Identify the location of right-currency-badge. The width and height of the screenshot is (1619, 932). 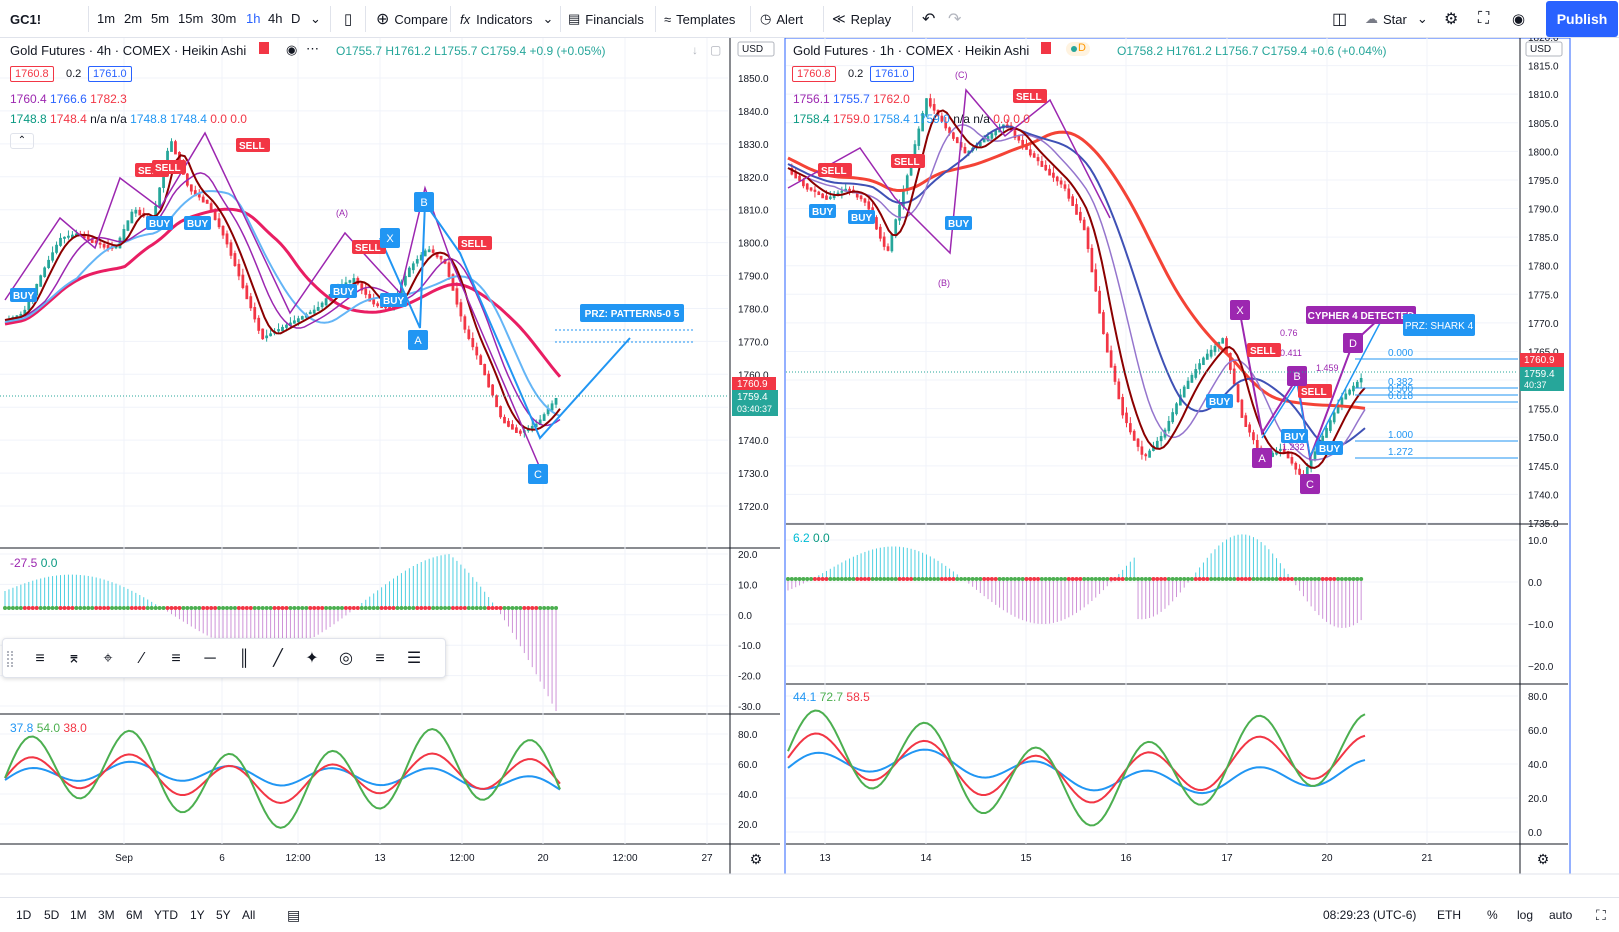
(1544, 49).